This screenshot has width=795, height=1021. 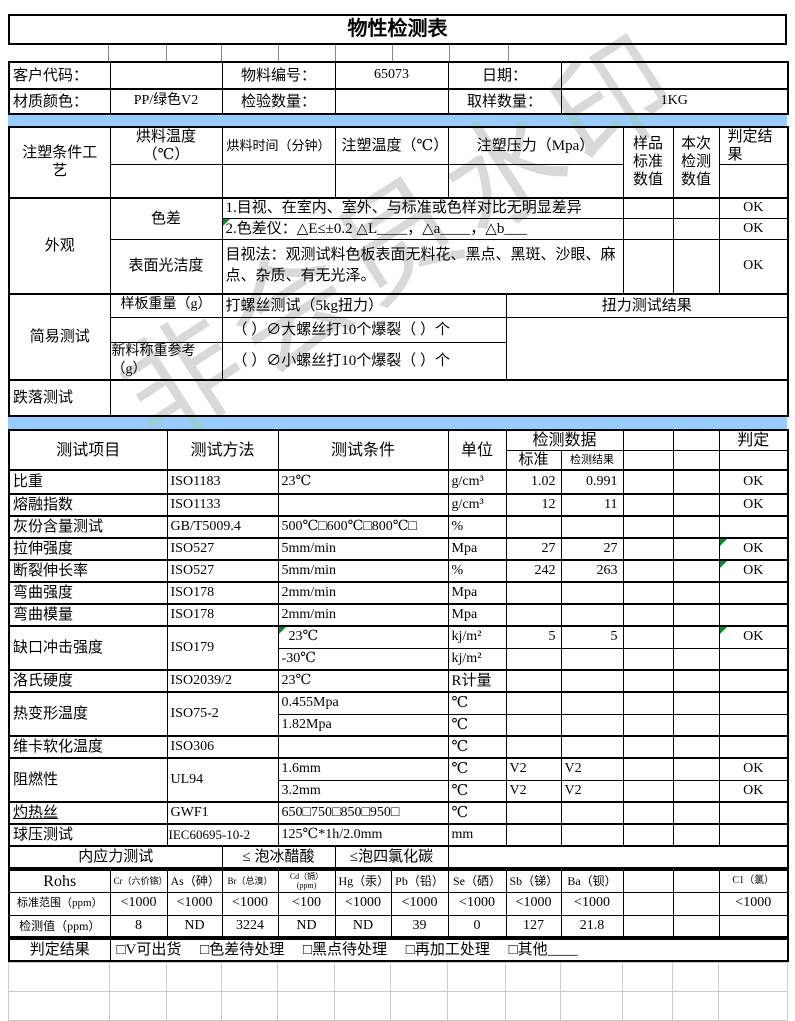 I want to click on panel-weight-value, so click(x=166, y=330).